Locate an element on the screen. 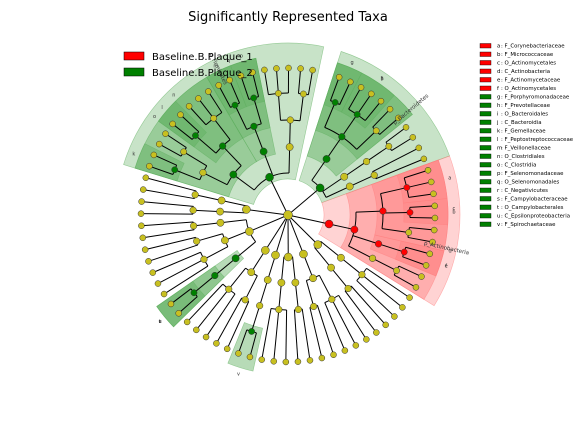  clade-letter-u: u is located at coordinates (160, 322).